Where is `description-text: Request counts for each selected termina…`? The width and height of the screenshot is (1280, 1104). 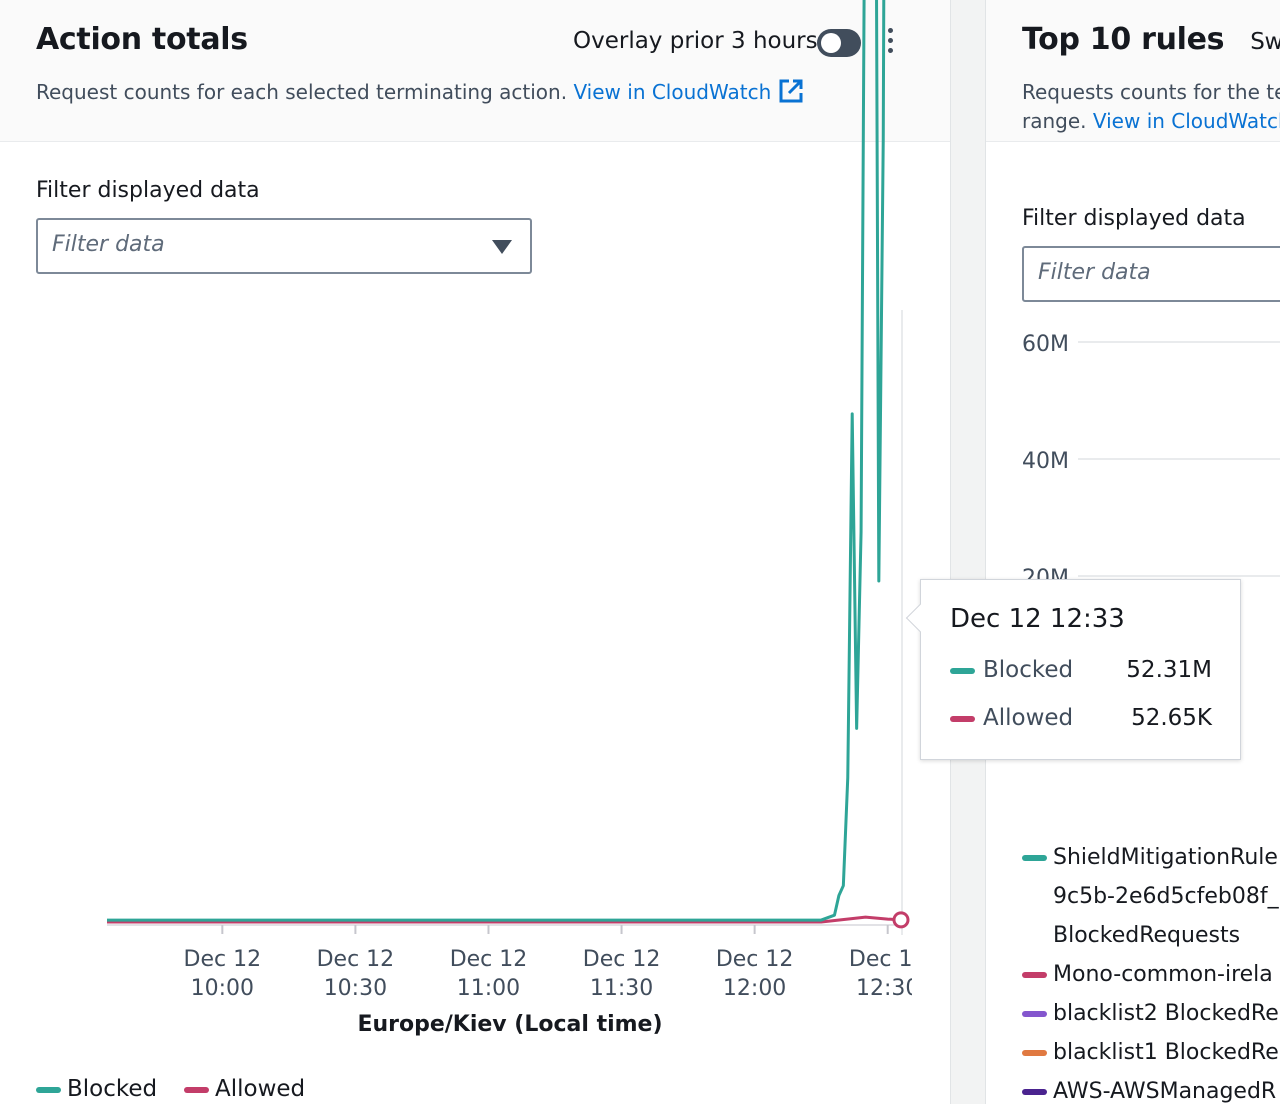
description-text: Request counts for each selected termina… is located at coordinates (302, 92).